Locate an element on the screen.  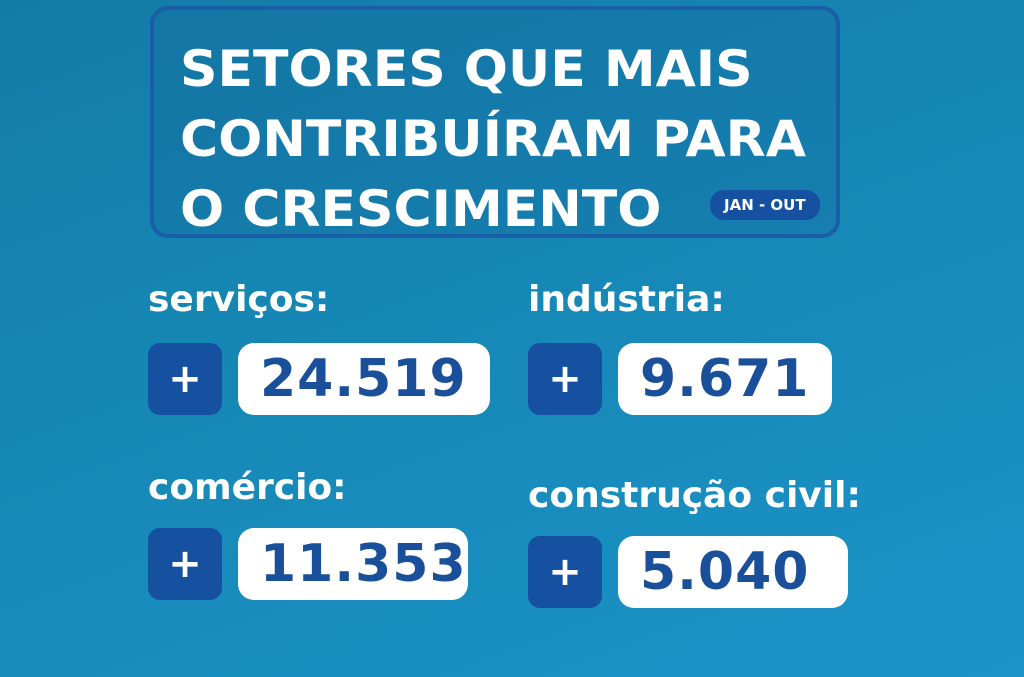
title-line-2: CONTRIBUÍRAM PARA is located at coordinates (493, 139).